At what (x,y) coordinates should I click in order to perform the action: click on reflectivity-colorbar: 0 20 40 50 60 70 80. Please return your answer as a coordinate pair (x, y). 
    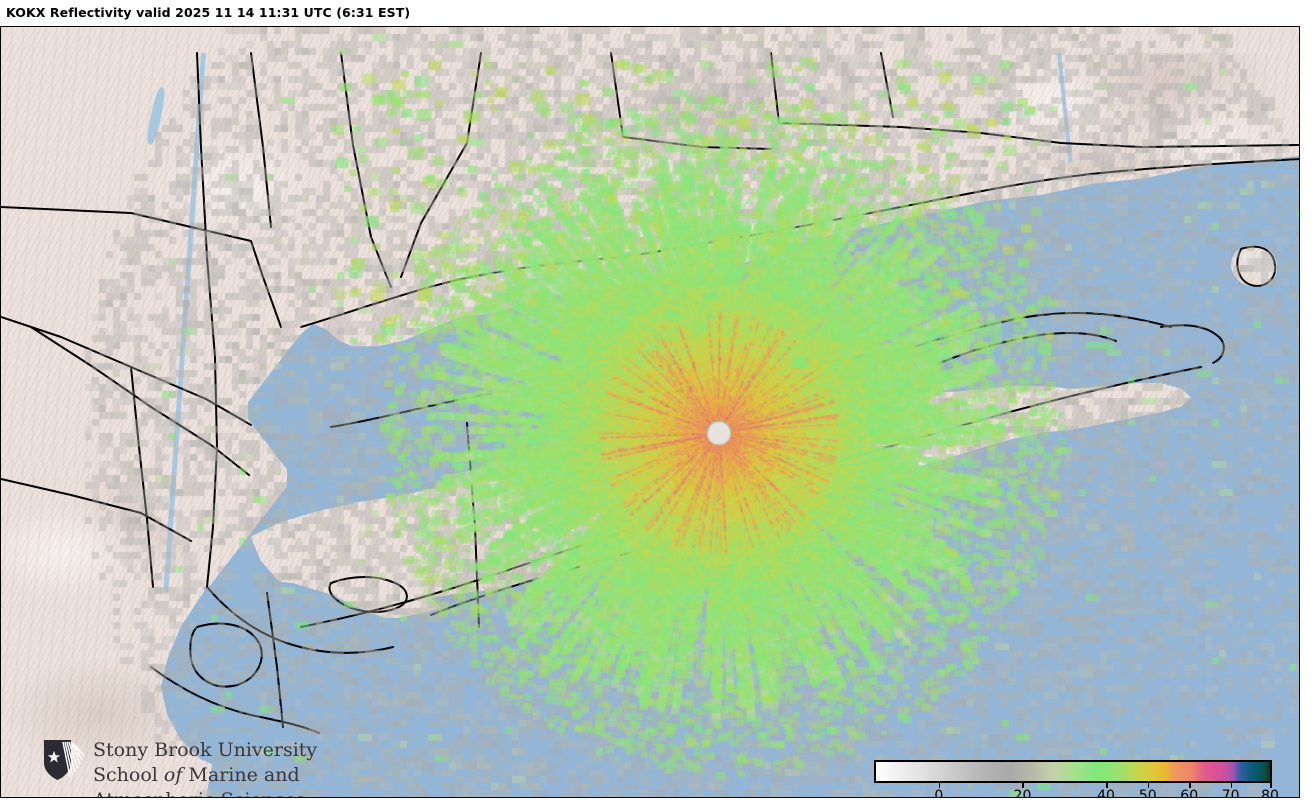
    Looking at the image, I should click on (1076, 779).